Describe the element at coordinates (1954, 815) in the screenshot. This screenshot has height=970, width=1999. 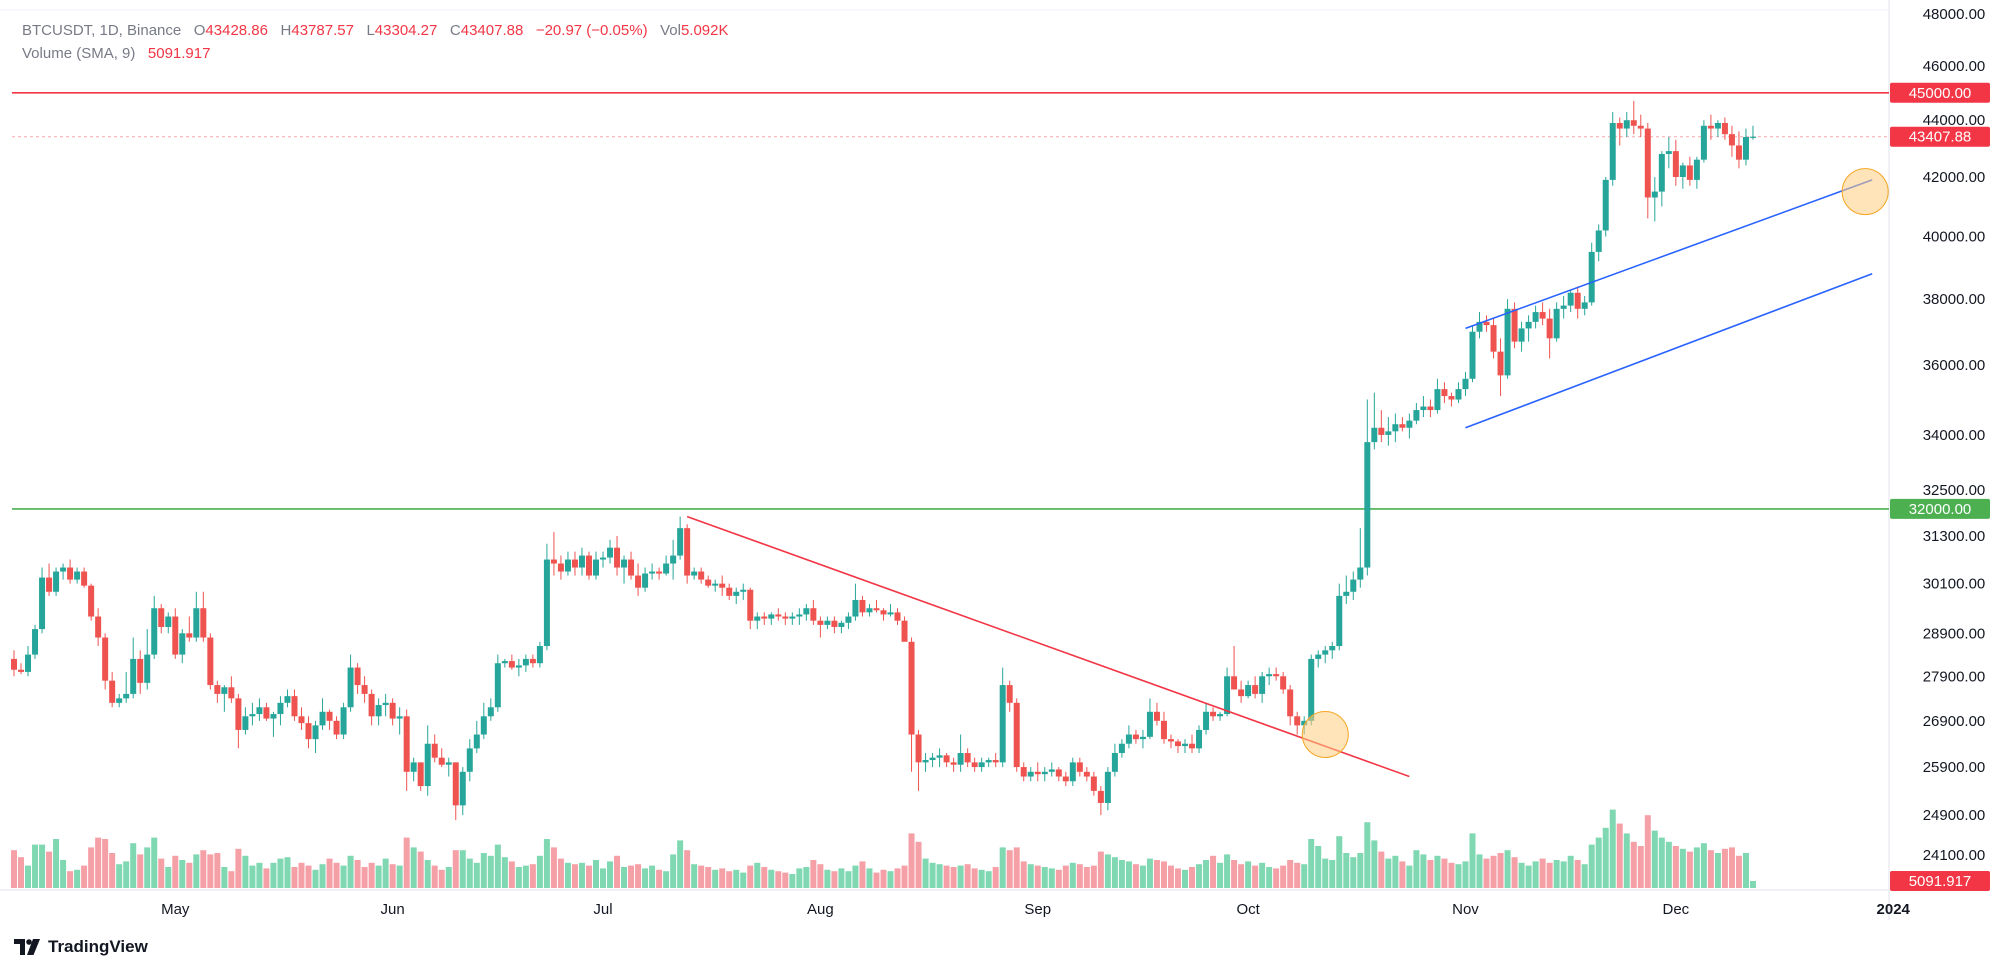
I see `price-tick-label: 24900.00` at that location.